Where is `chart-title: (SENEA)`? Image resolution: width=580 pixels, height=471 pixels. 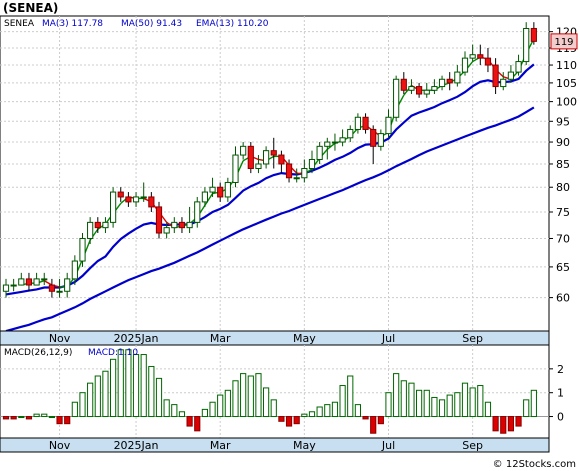
chart-title: (SENEA) is located at coordinates (30, 8).